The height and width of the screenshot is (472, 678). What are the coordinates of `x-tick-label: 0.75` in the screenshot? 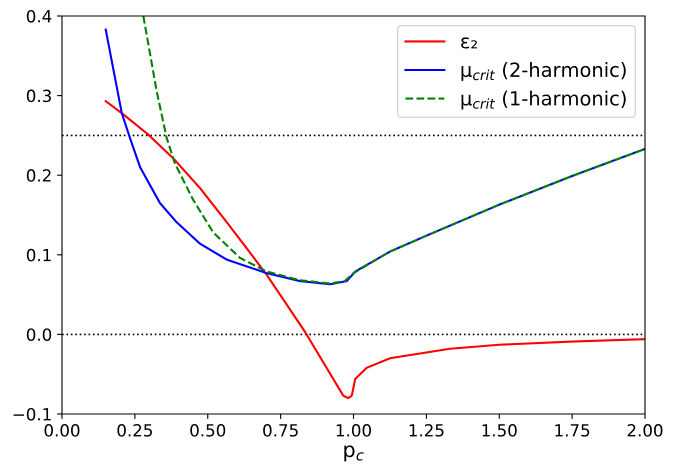 It's located at (280, 430).